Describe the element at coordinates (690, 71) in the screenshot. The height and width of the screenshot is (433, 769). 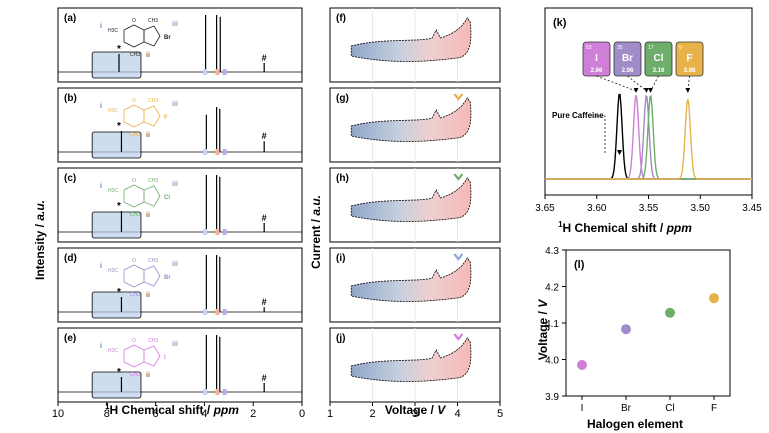
I see `electronegativity-value: 3.98` at that location.